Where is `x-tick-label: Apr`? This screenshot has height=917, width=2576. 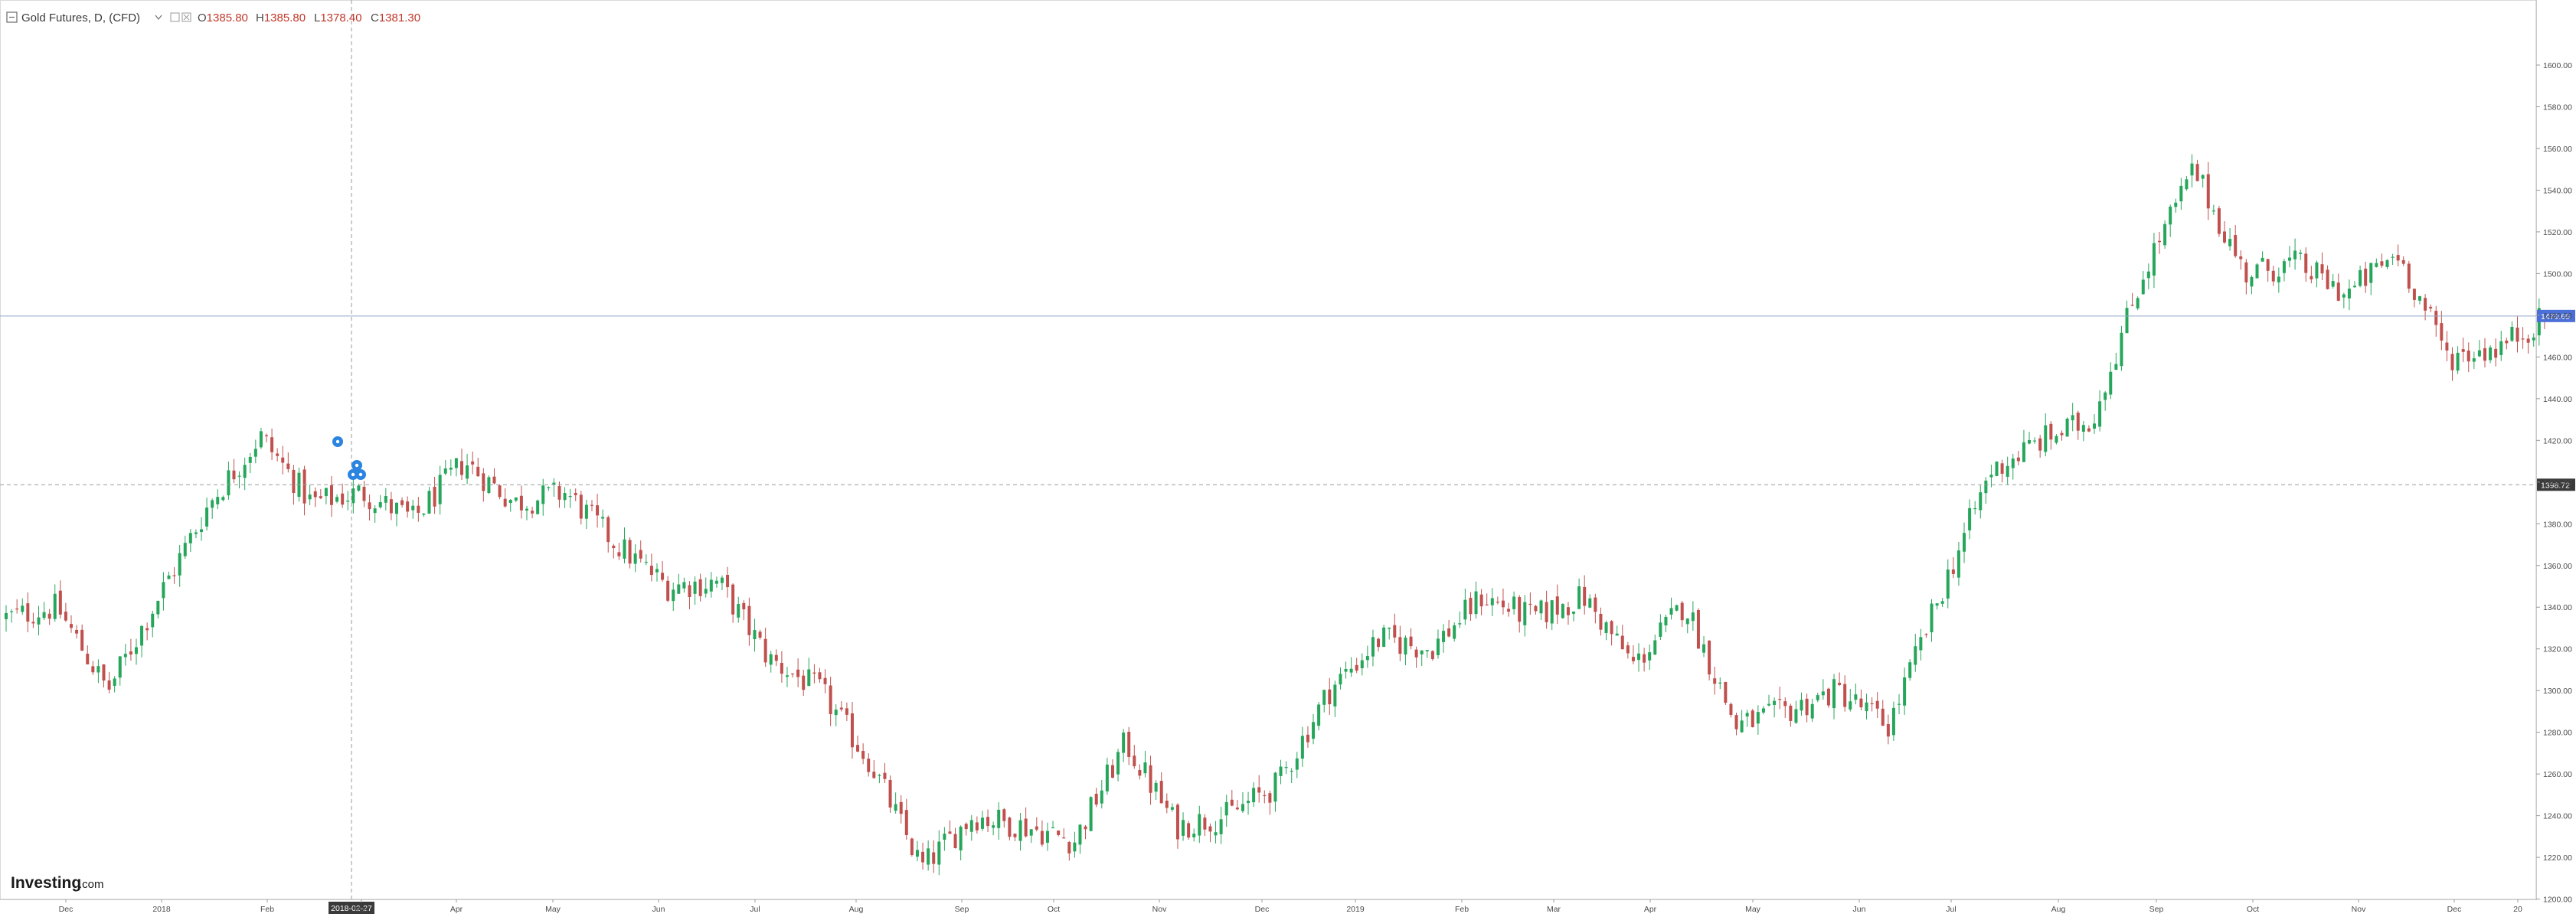 x-tick-label: Apr is located at coordinates (1650, 909).